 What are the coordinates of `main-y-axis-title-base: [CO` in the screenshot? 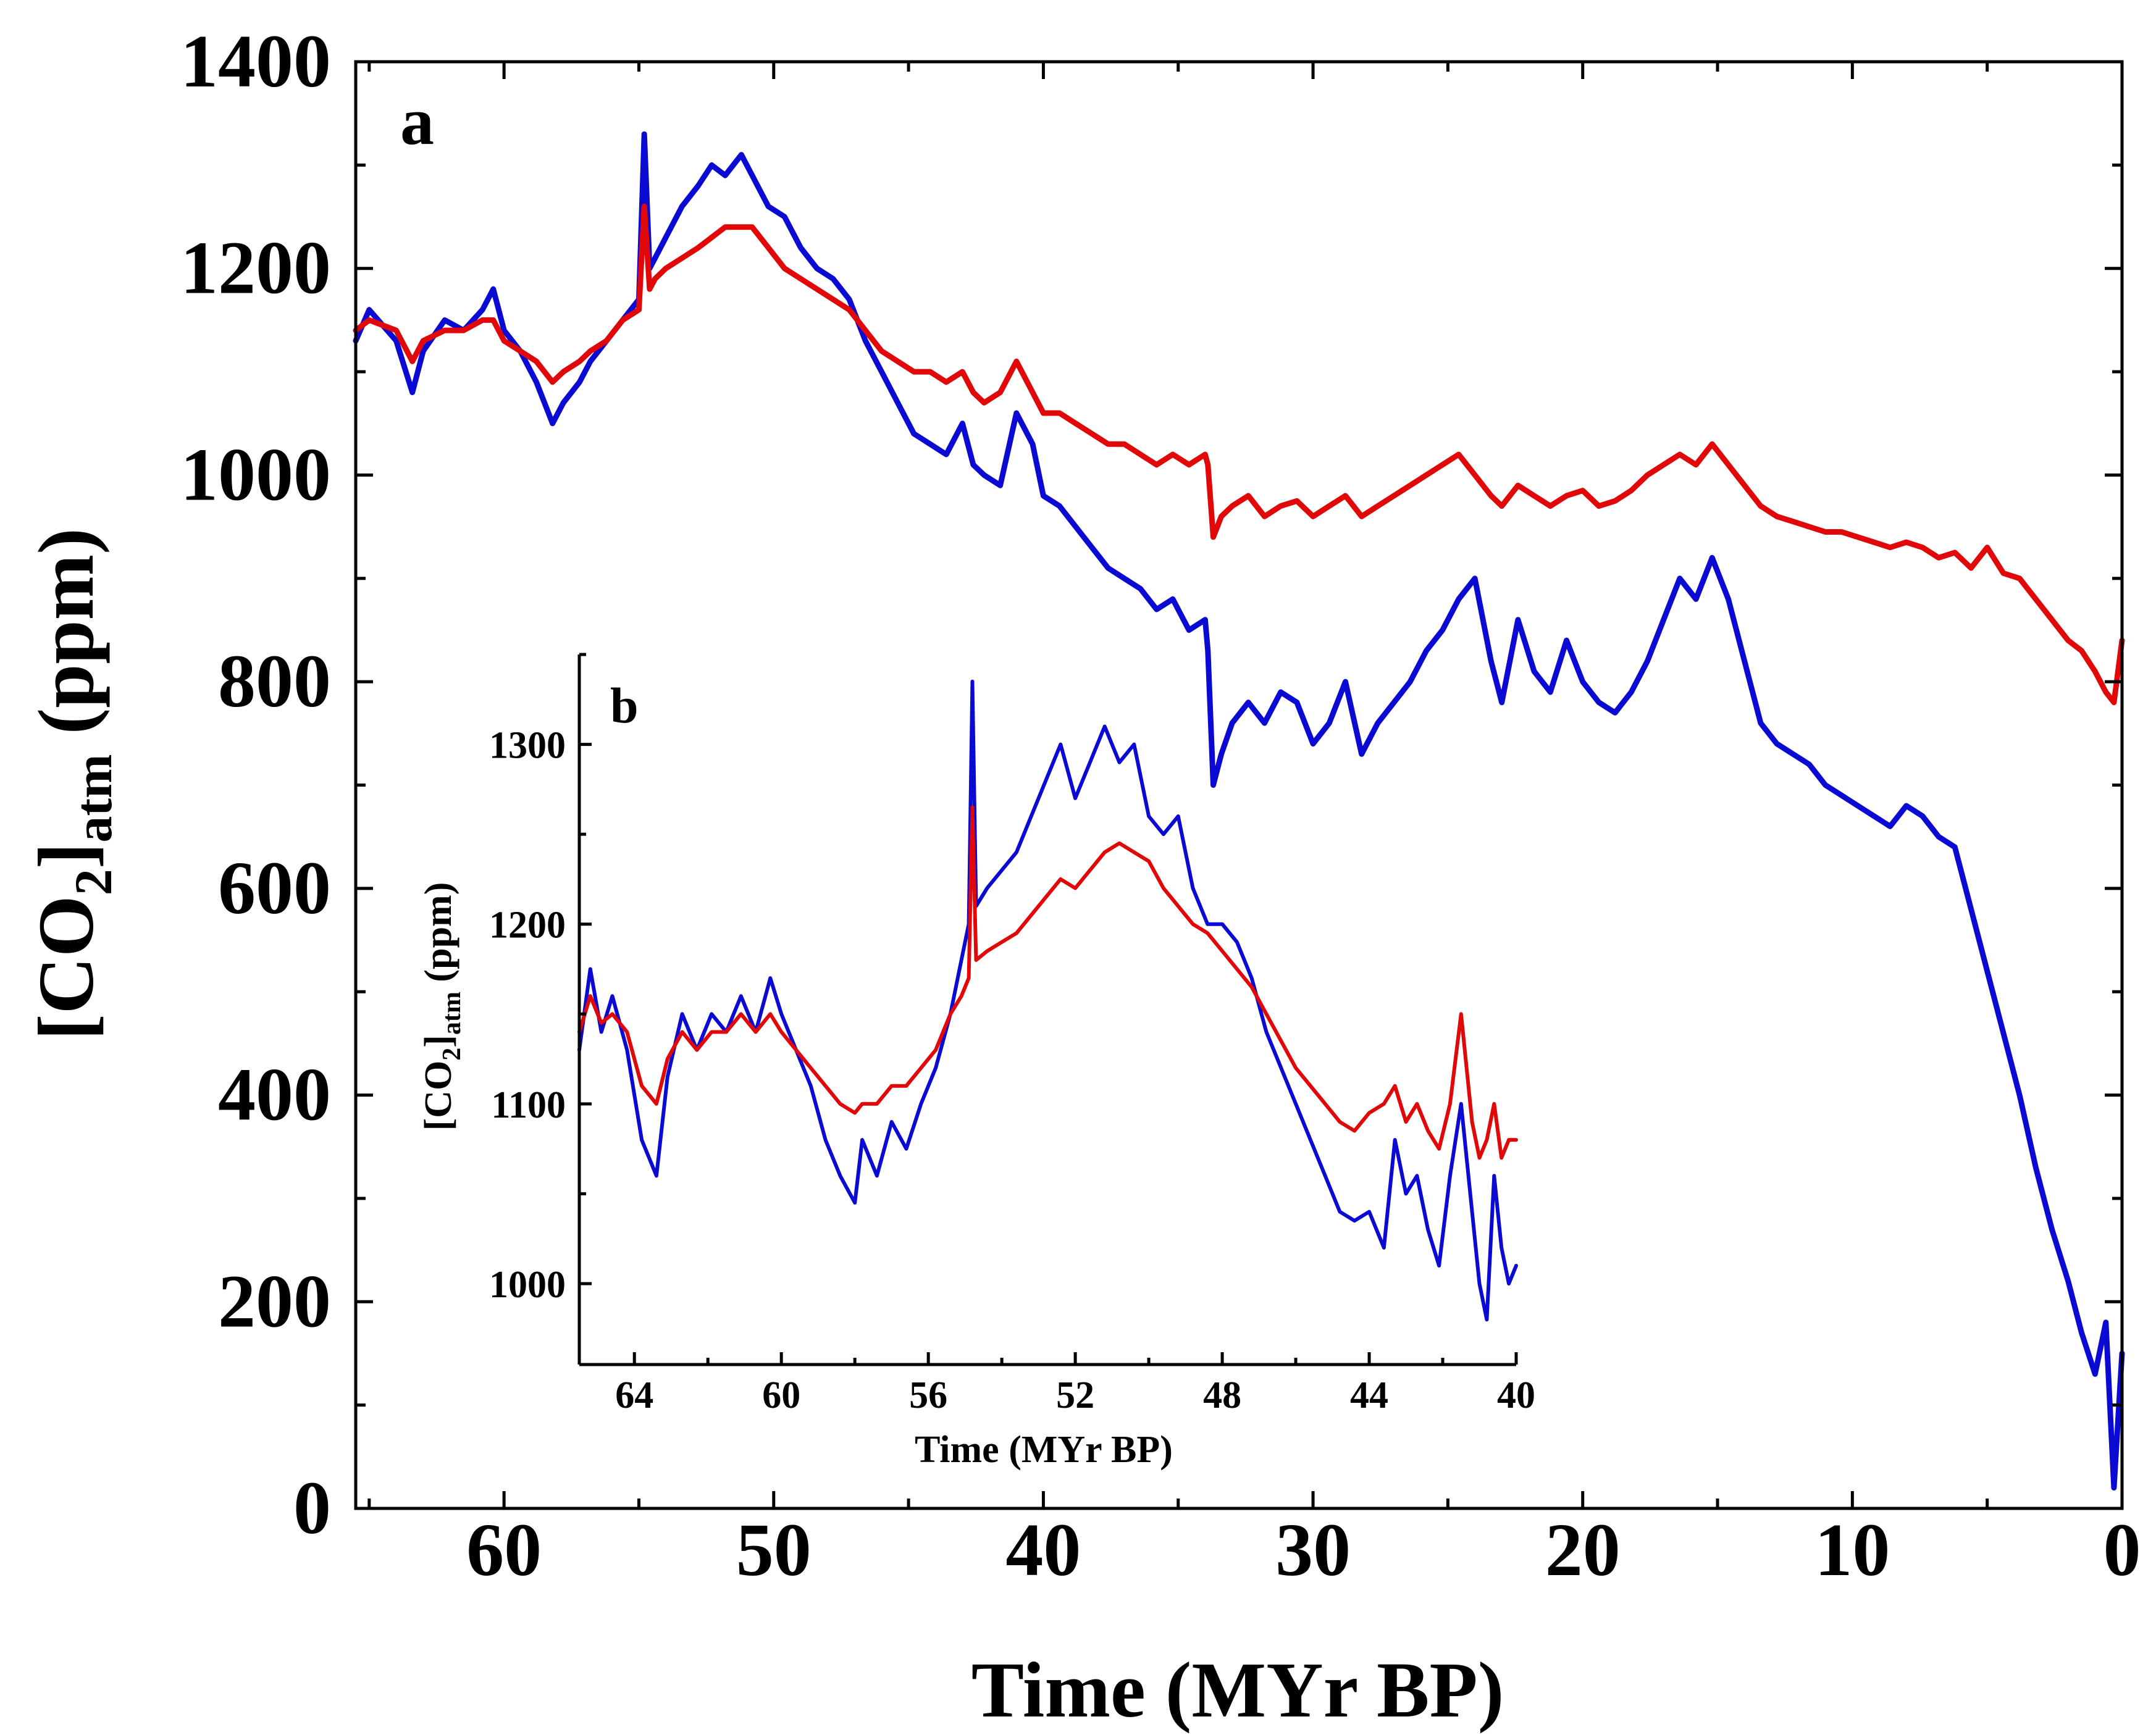 It's located at (66, 967).